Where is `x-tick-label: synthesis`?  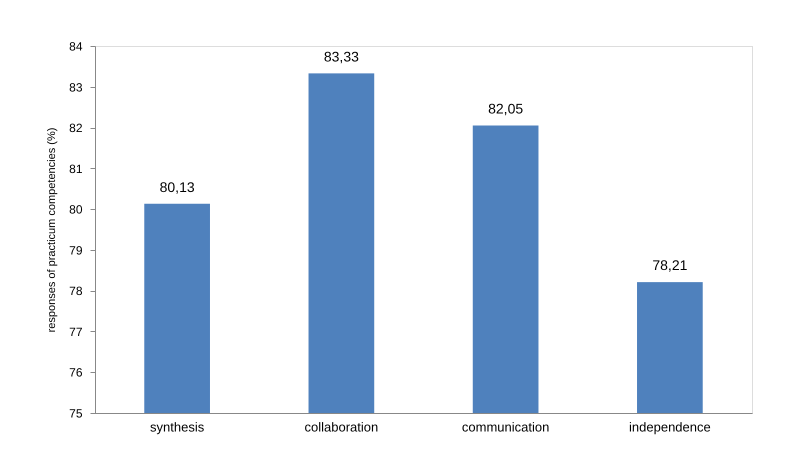 x-tick-label: synthesis is located at coordinates (177, 427).